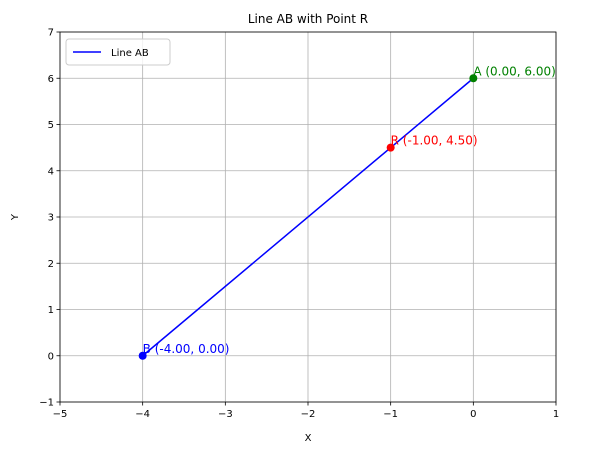  I want to click on y-tick-label: 2, so click(51, 264).